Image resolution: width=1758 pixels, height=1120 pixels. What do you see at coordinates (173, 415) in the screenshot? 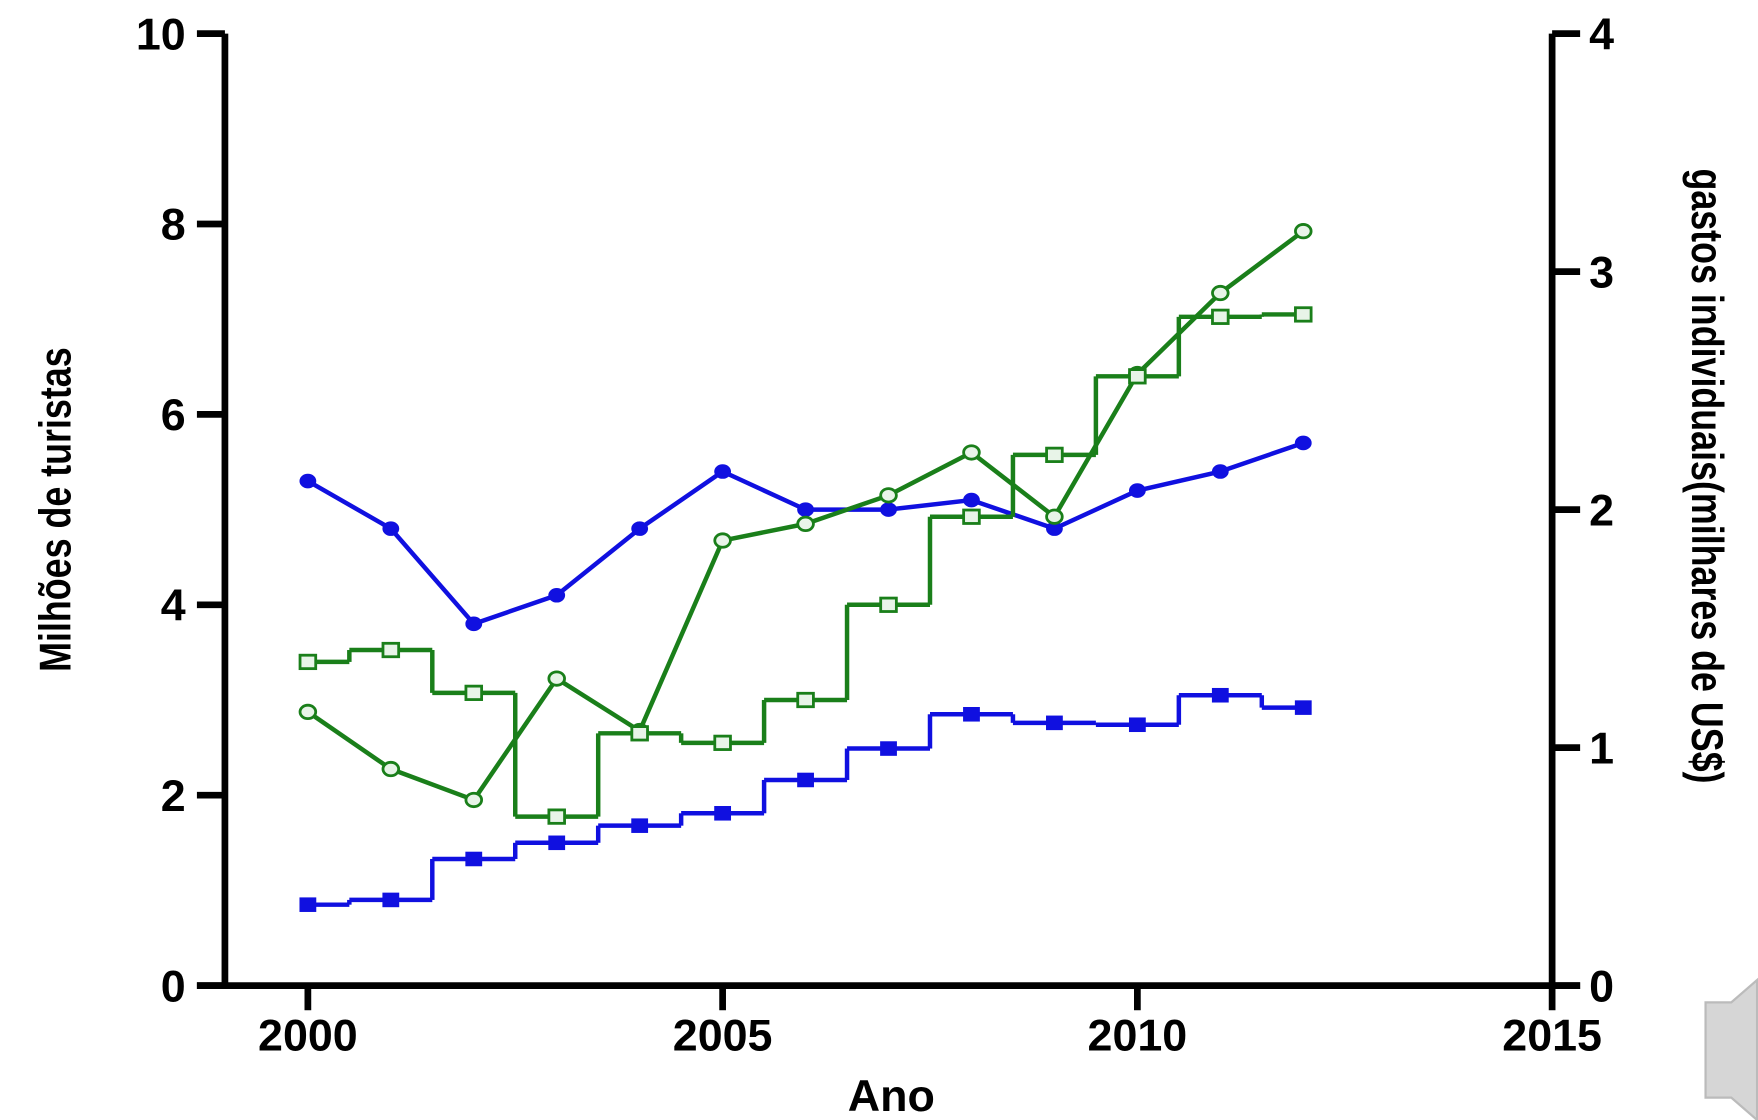
I see `y-tick-label: 6` at bounding box center [173, 415].